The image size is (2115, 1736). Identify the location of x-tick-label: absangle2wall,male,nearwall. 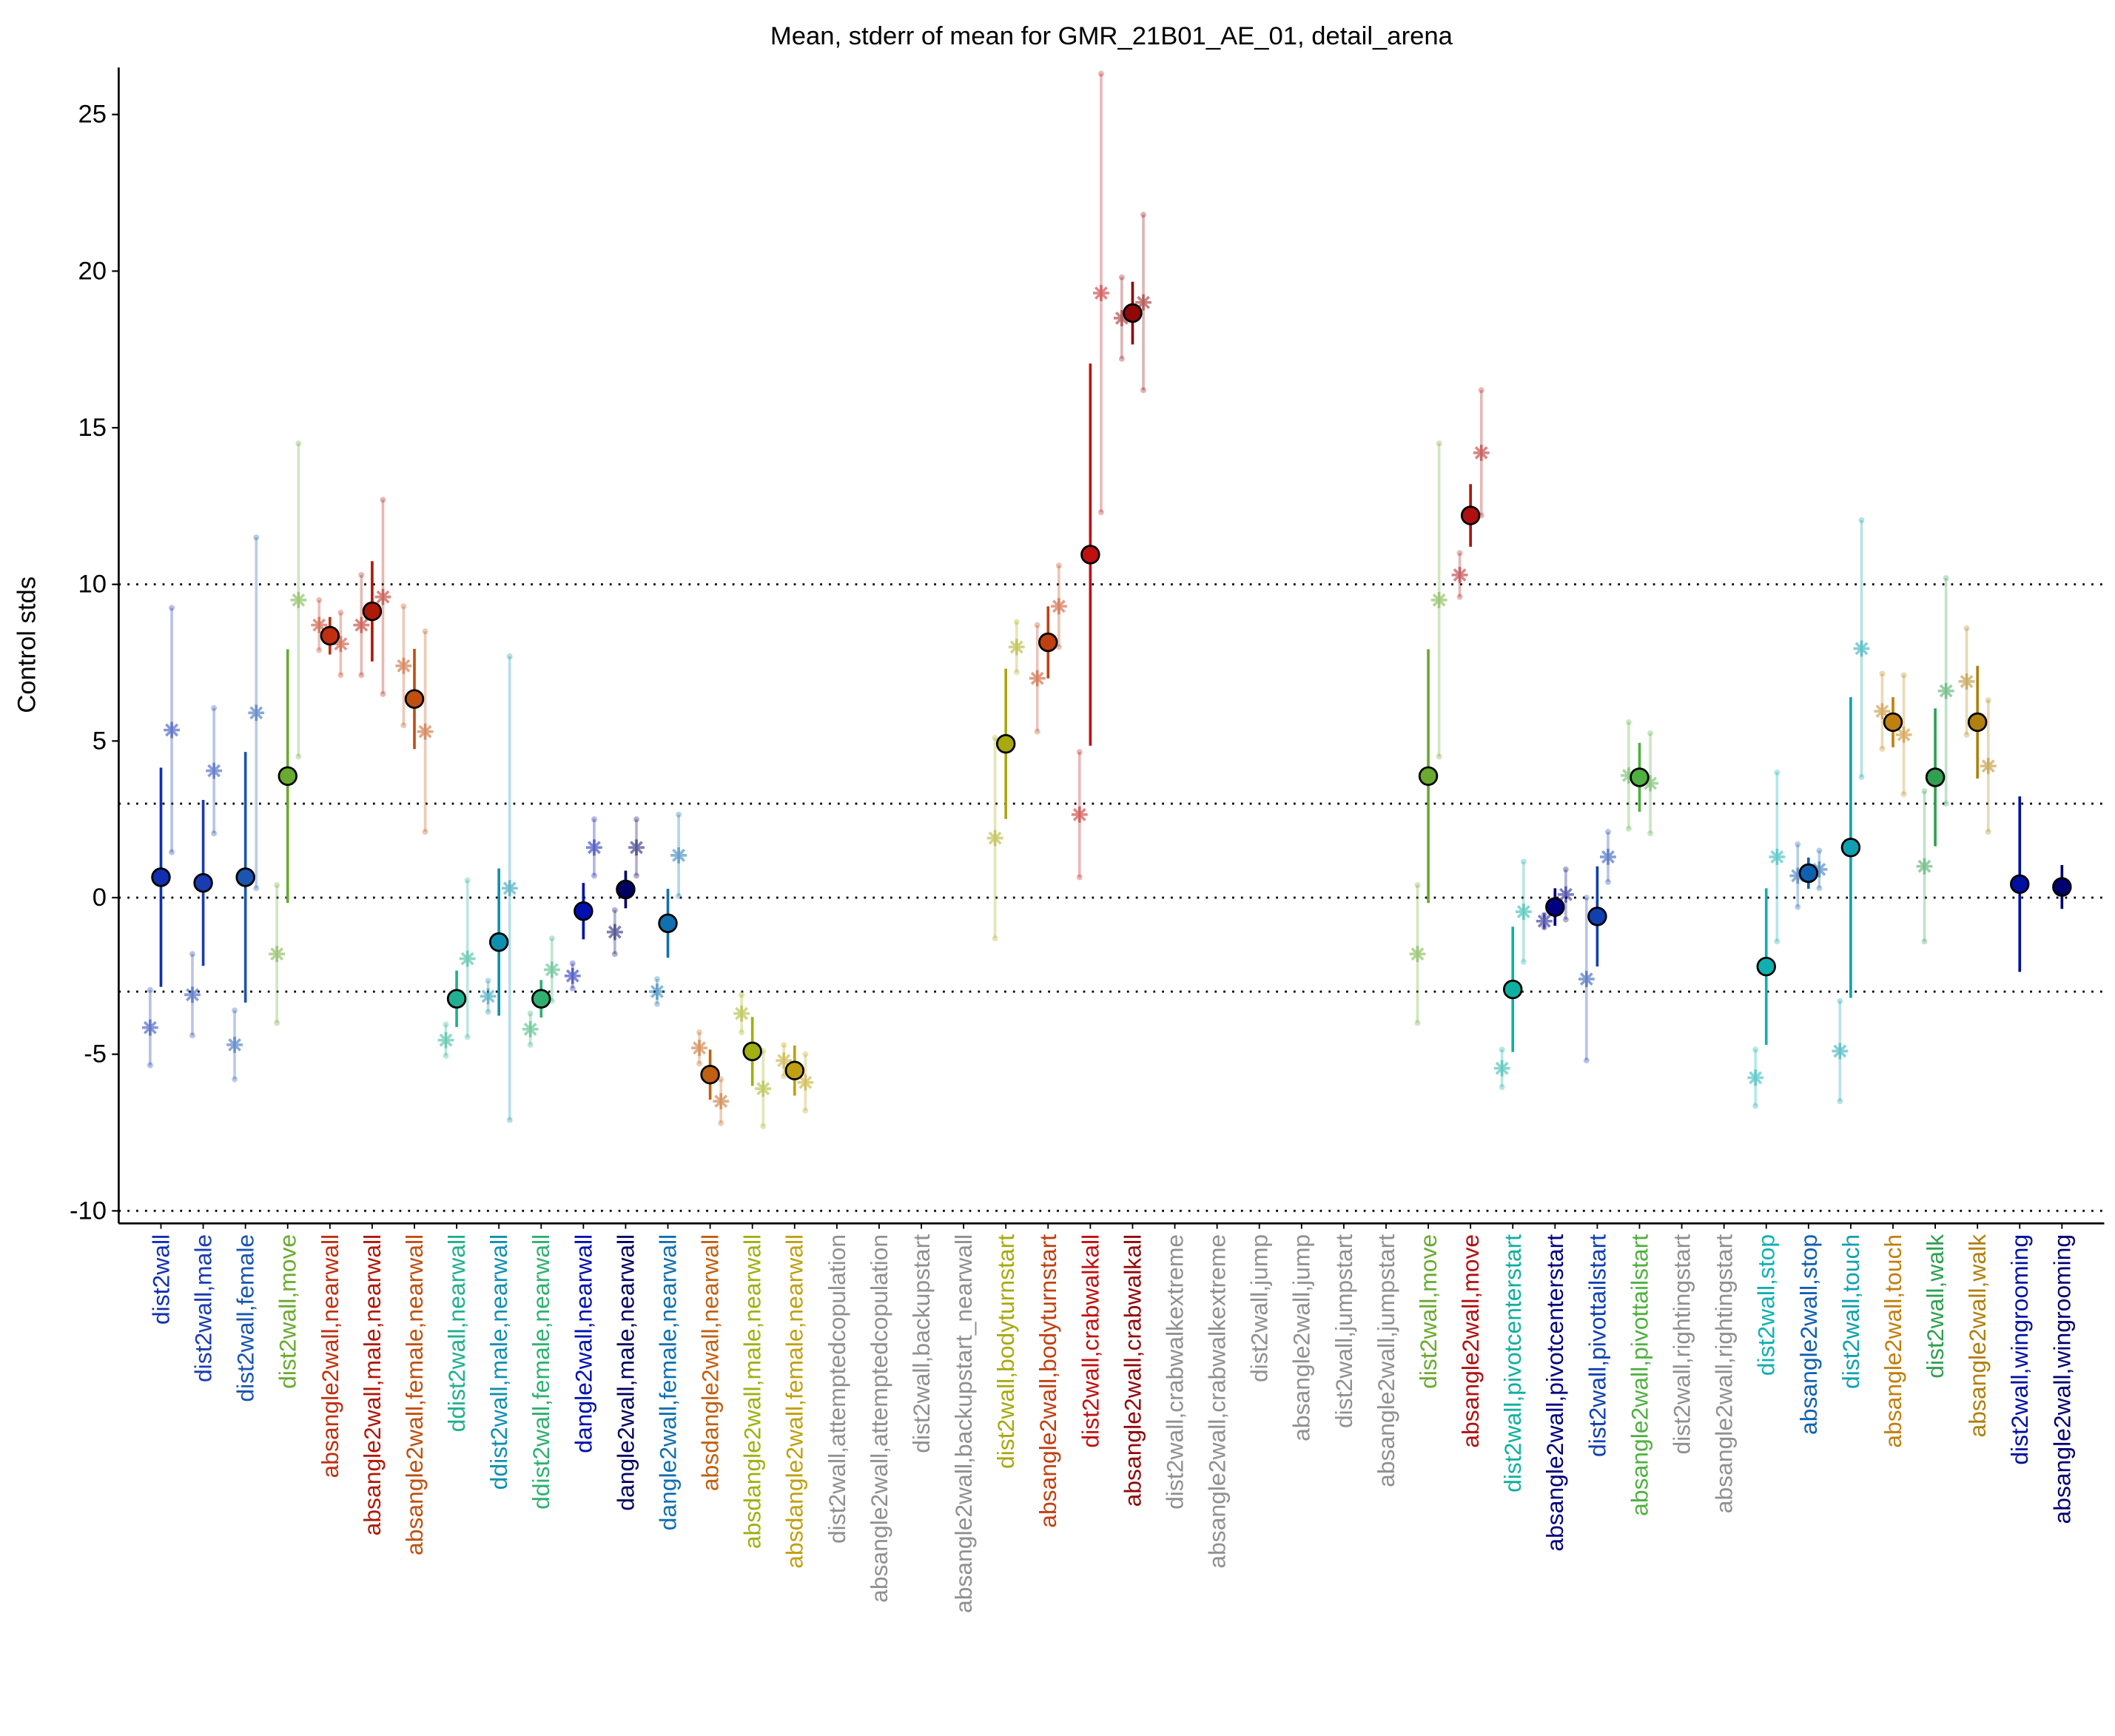
(372, 1385).